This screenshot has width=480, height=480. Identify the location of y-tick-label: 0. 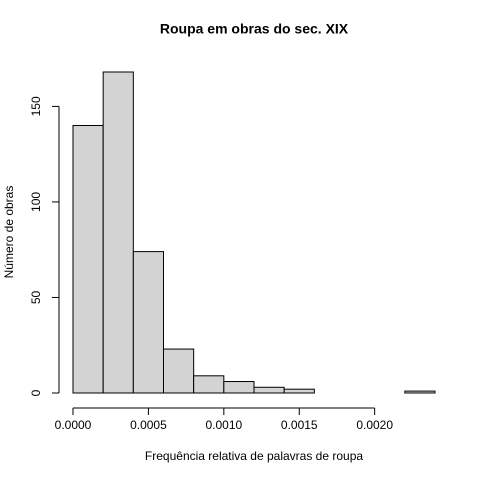
(36, 392).